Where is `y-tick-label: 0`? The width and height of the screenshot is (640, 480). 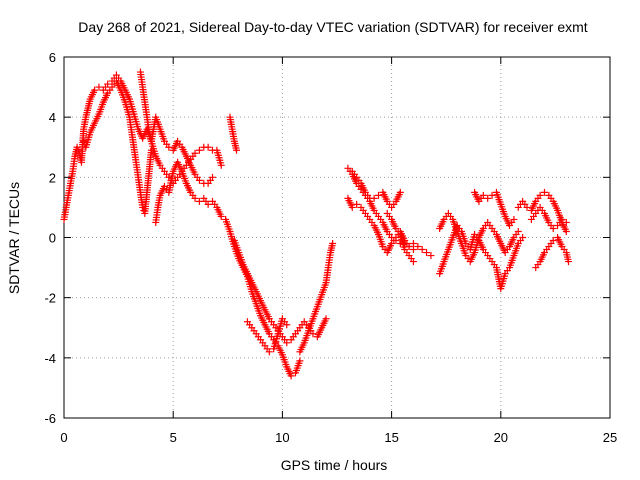
y-tick-label: 0 is located at coordinates (52, 238).